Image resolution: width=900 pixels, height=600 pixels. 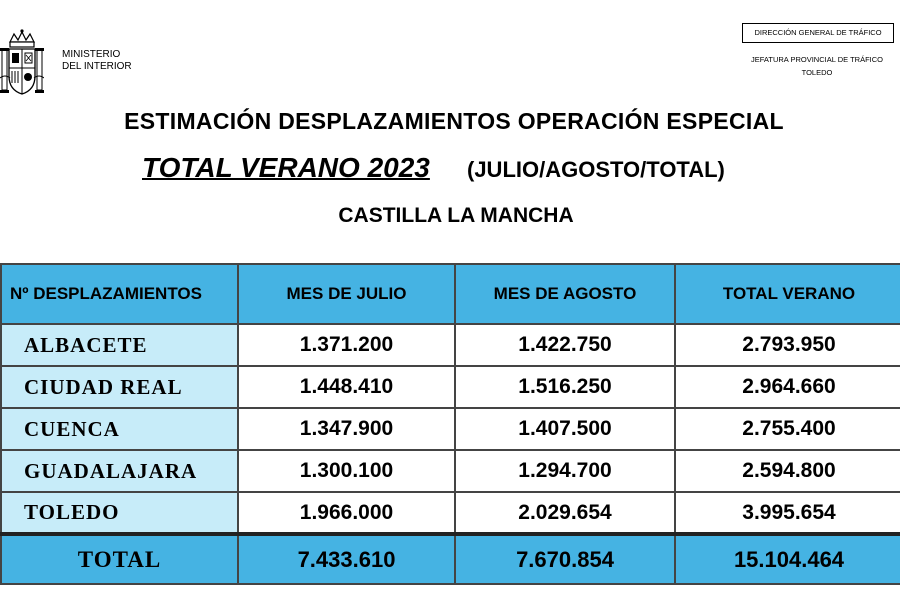 I want to click on july-cell: 1.448.410, so click(x=346, y=387).